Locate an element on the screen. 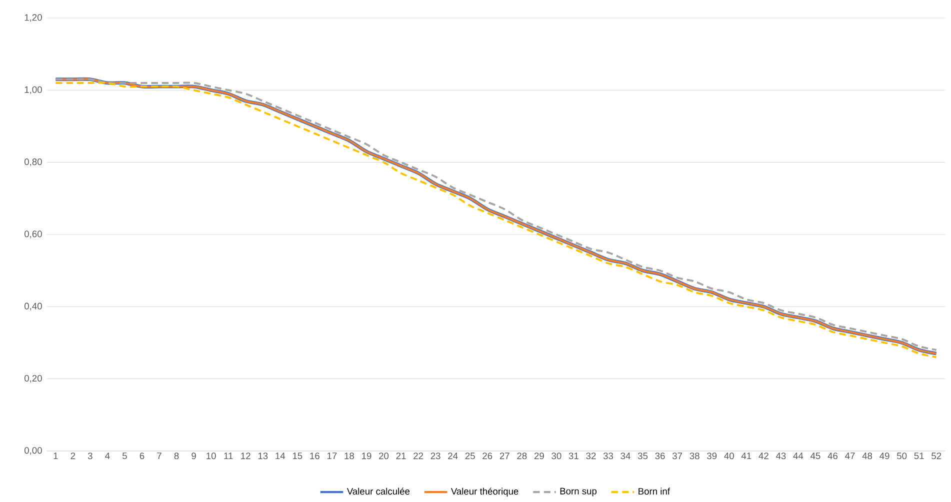 Image resolution: width=951 pixels, height=502 pixels. x-tick-label: 27 is located at coordinates (505, 456).